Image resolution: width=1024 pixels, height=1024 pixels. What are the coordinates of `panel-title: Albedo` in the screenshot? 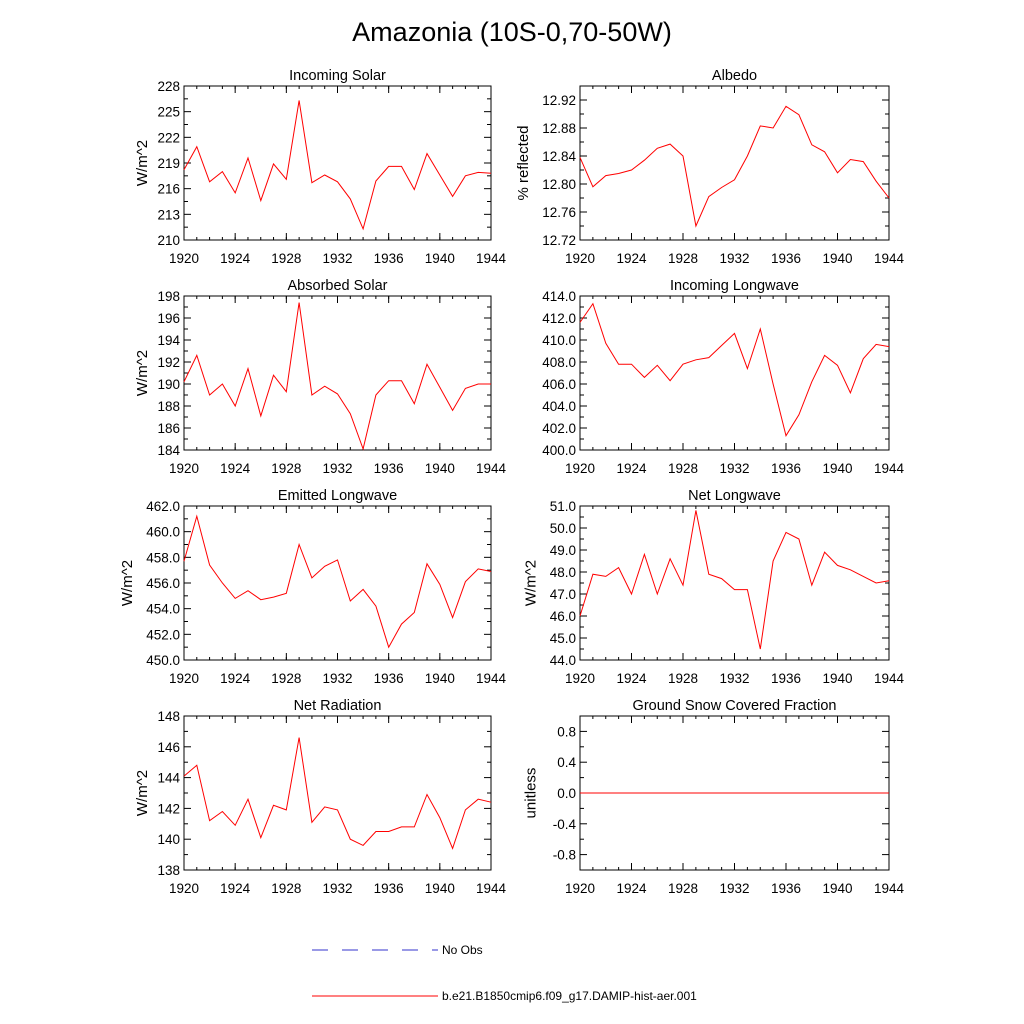 It's located at (734, 76).